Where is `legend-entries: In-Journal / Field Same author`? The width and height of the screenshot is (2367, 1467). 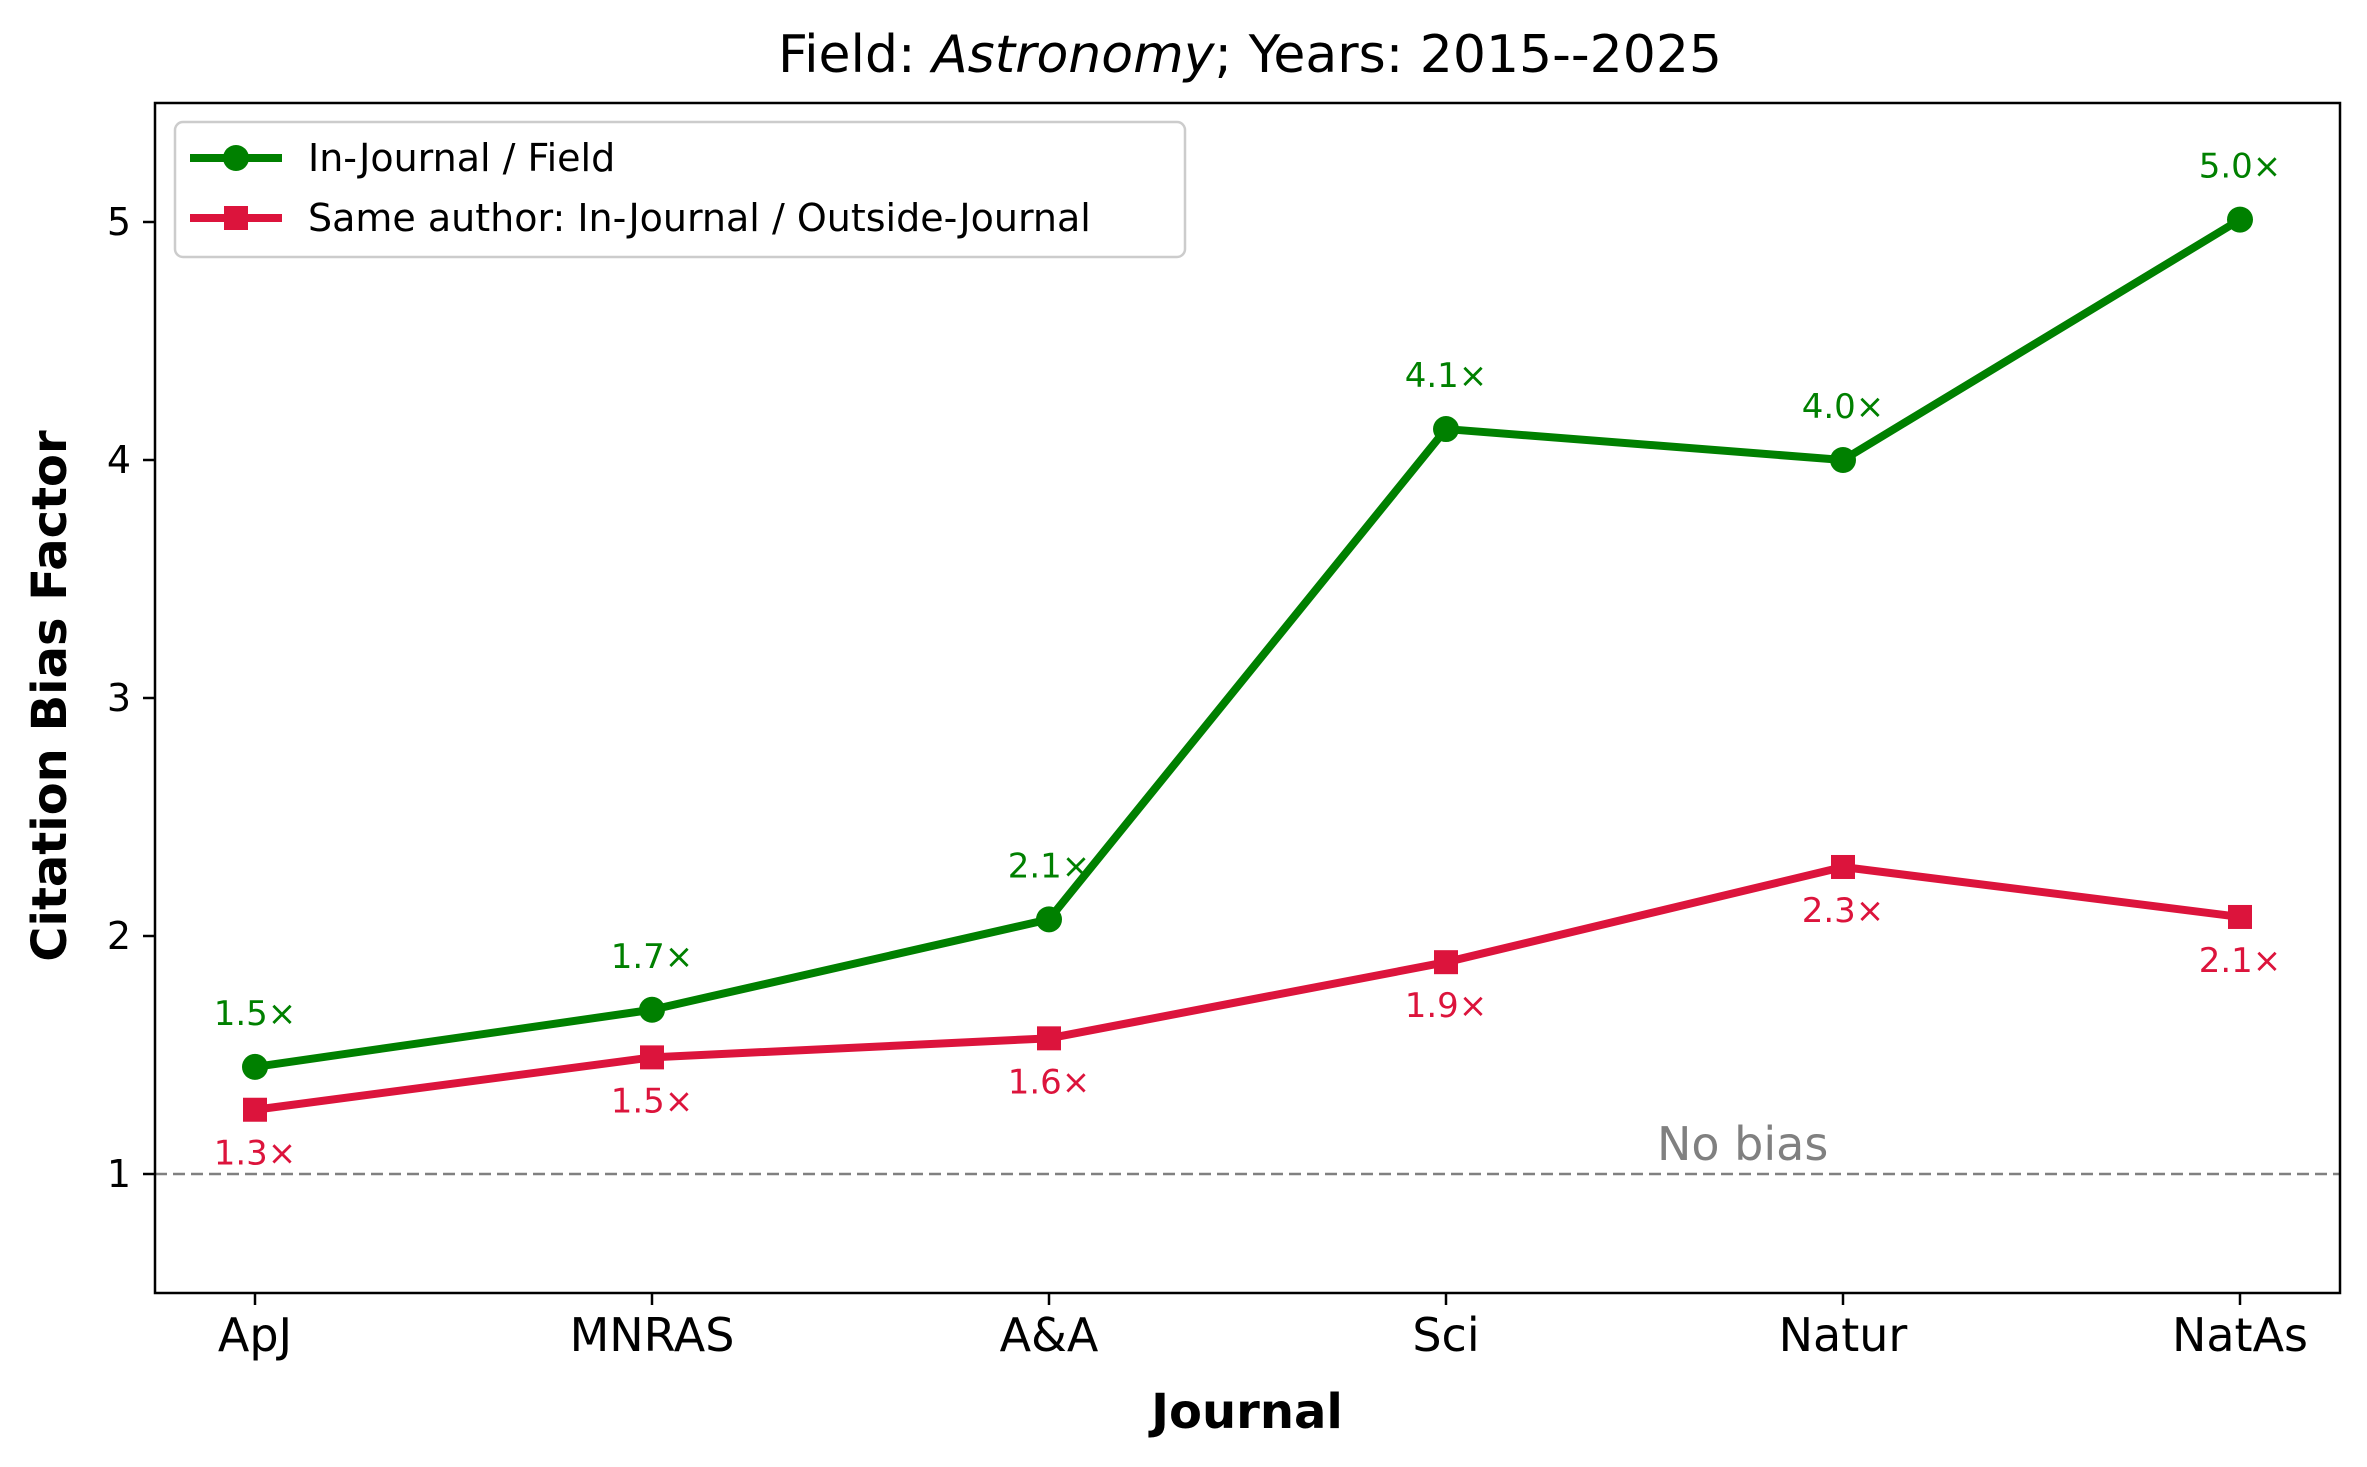 legend-entries: In-Journal / Field Same author is located at coordinates (640, 188).